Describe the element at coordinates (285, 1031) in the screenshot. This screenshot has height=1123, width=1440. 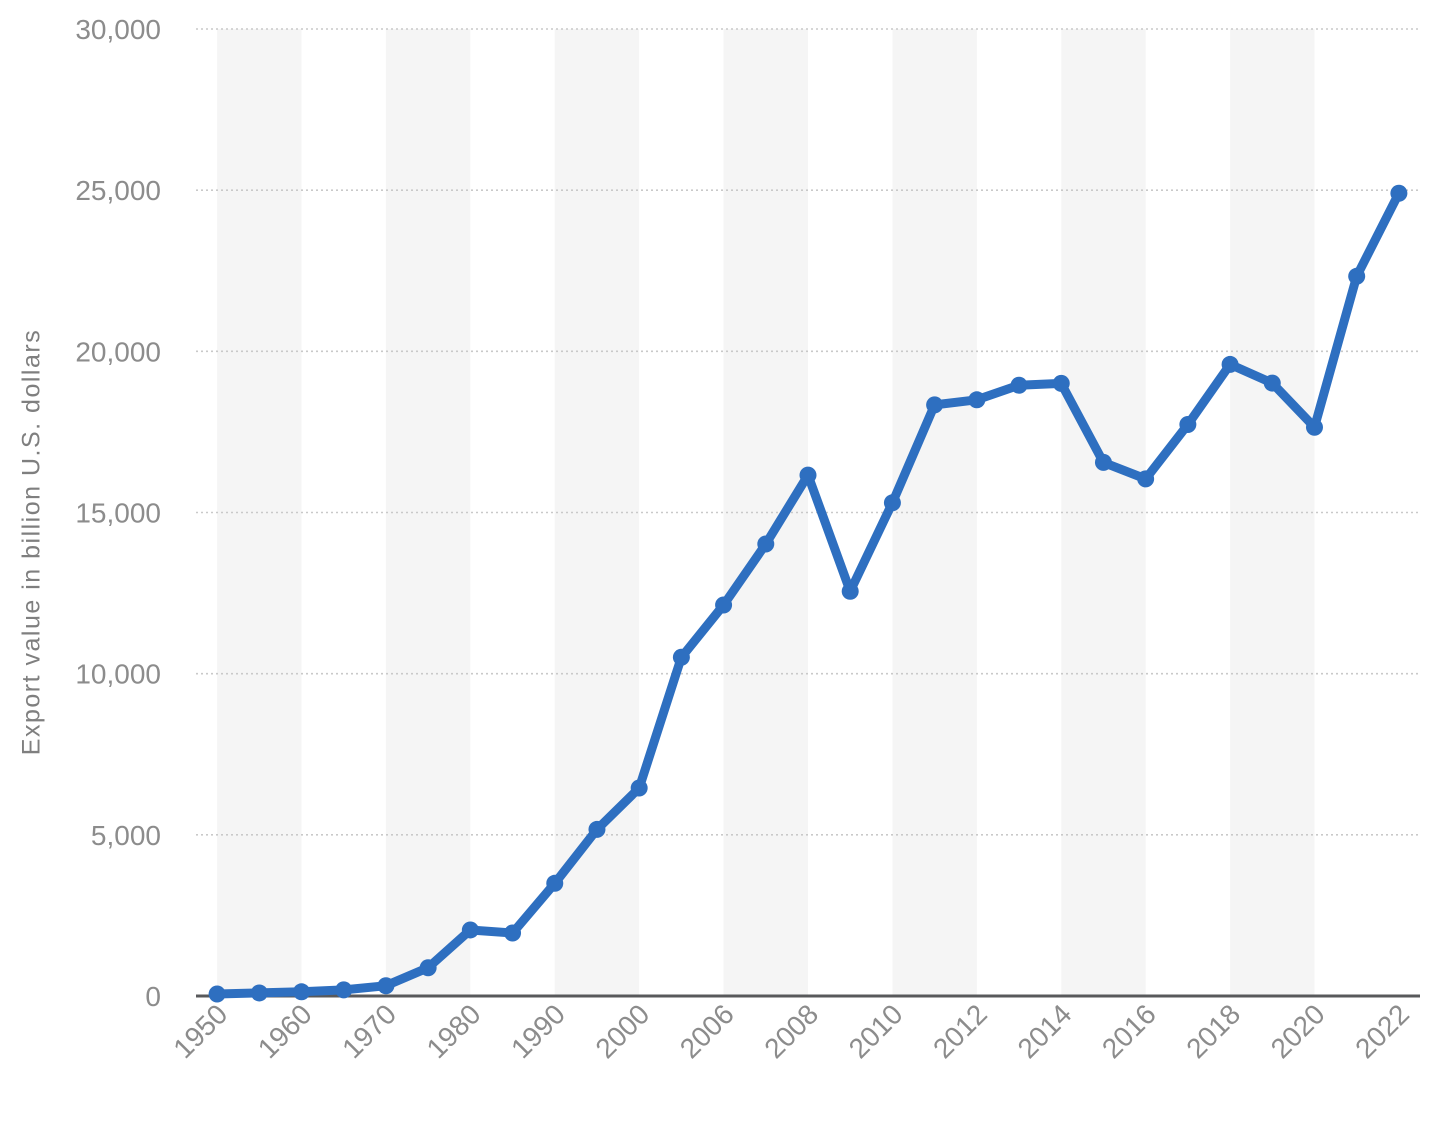
I see `x-tick-label: 1960` at that location.